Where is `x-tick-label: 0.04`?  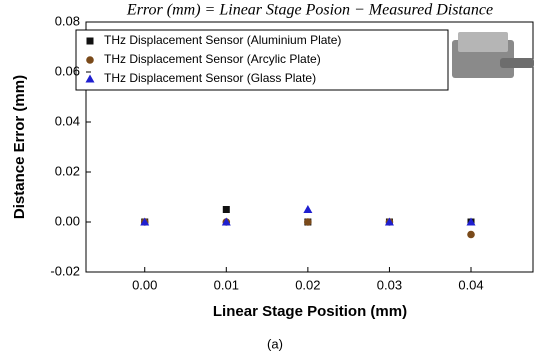
x-tick-label: 0.04 is located at coordinates (470, 284).